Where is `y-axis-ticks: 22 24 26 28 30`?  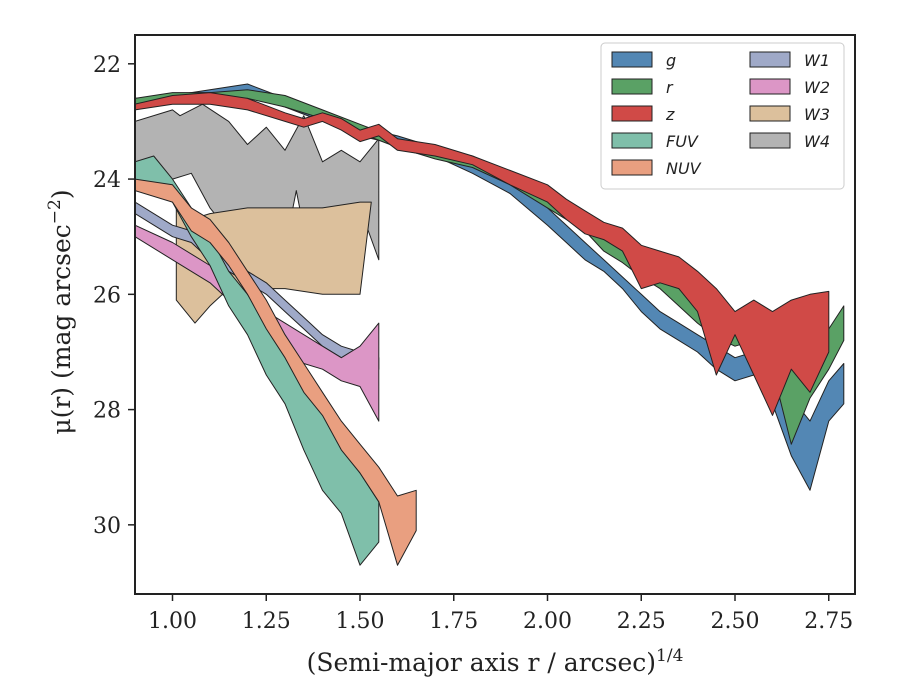 y-axis-ticks: 22 24 26 28 30 is located at coordinates (114, 296).